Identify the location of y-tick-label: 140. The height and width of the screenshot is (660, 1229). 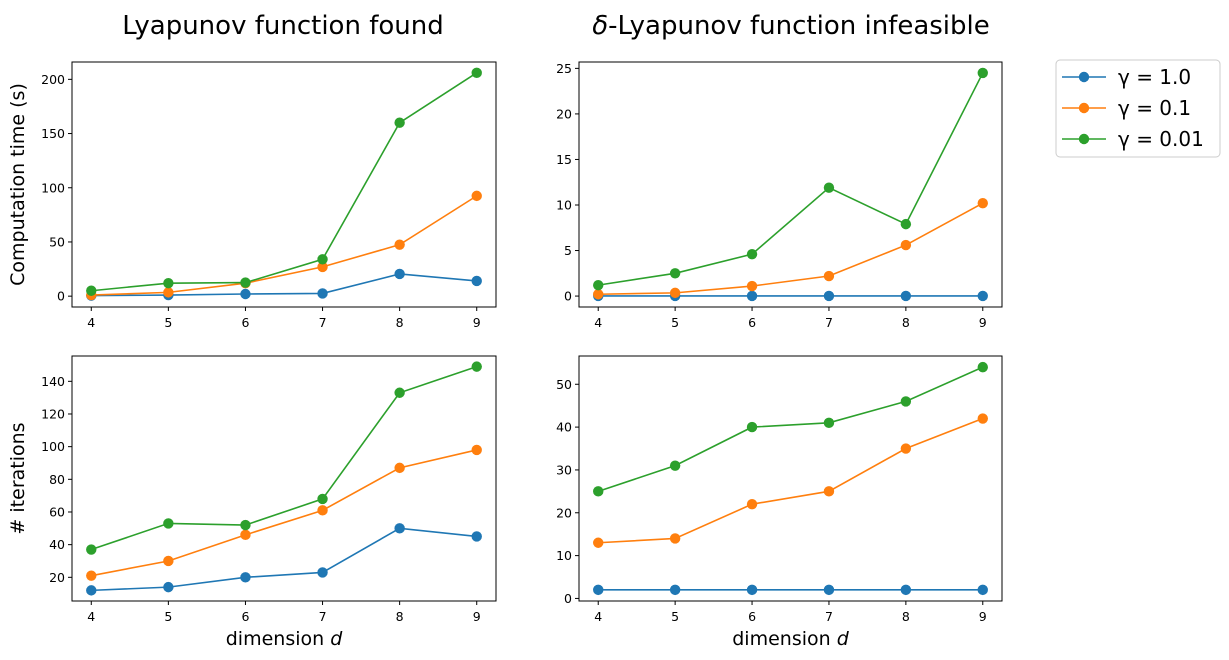
(53, 381).